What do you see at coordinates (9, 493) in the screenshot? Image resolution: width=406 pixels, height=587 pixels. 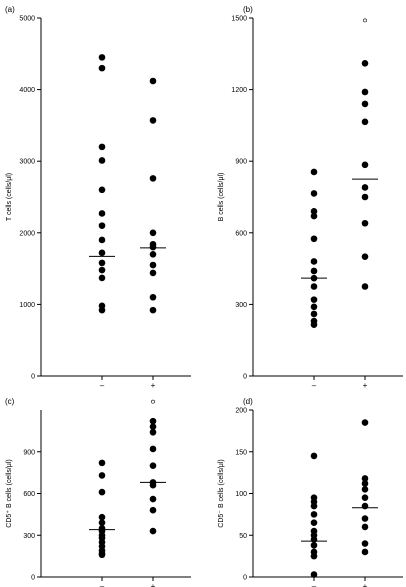 I see `y-axis-label: CD5⁺ B cells (cells/μl)` at bounding box center [9, 493].